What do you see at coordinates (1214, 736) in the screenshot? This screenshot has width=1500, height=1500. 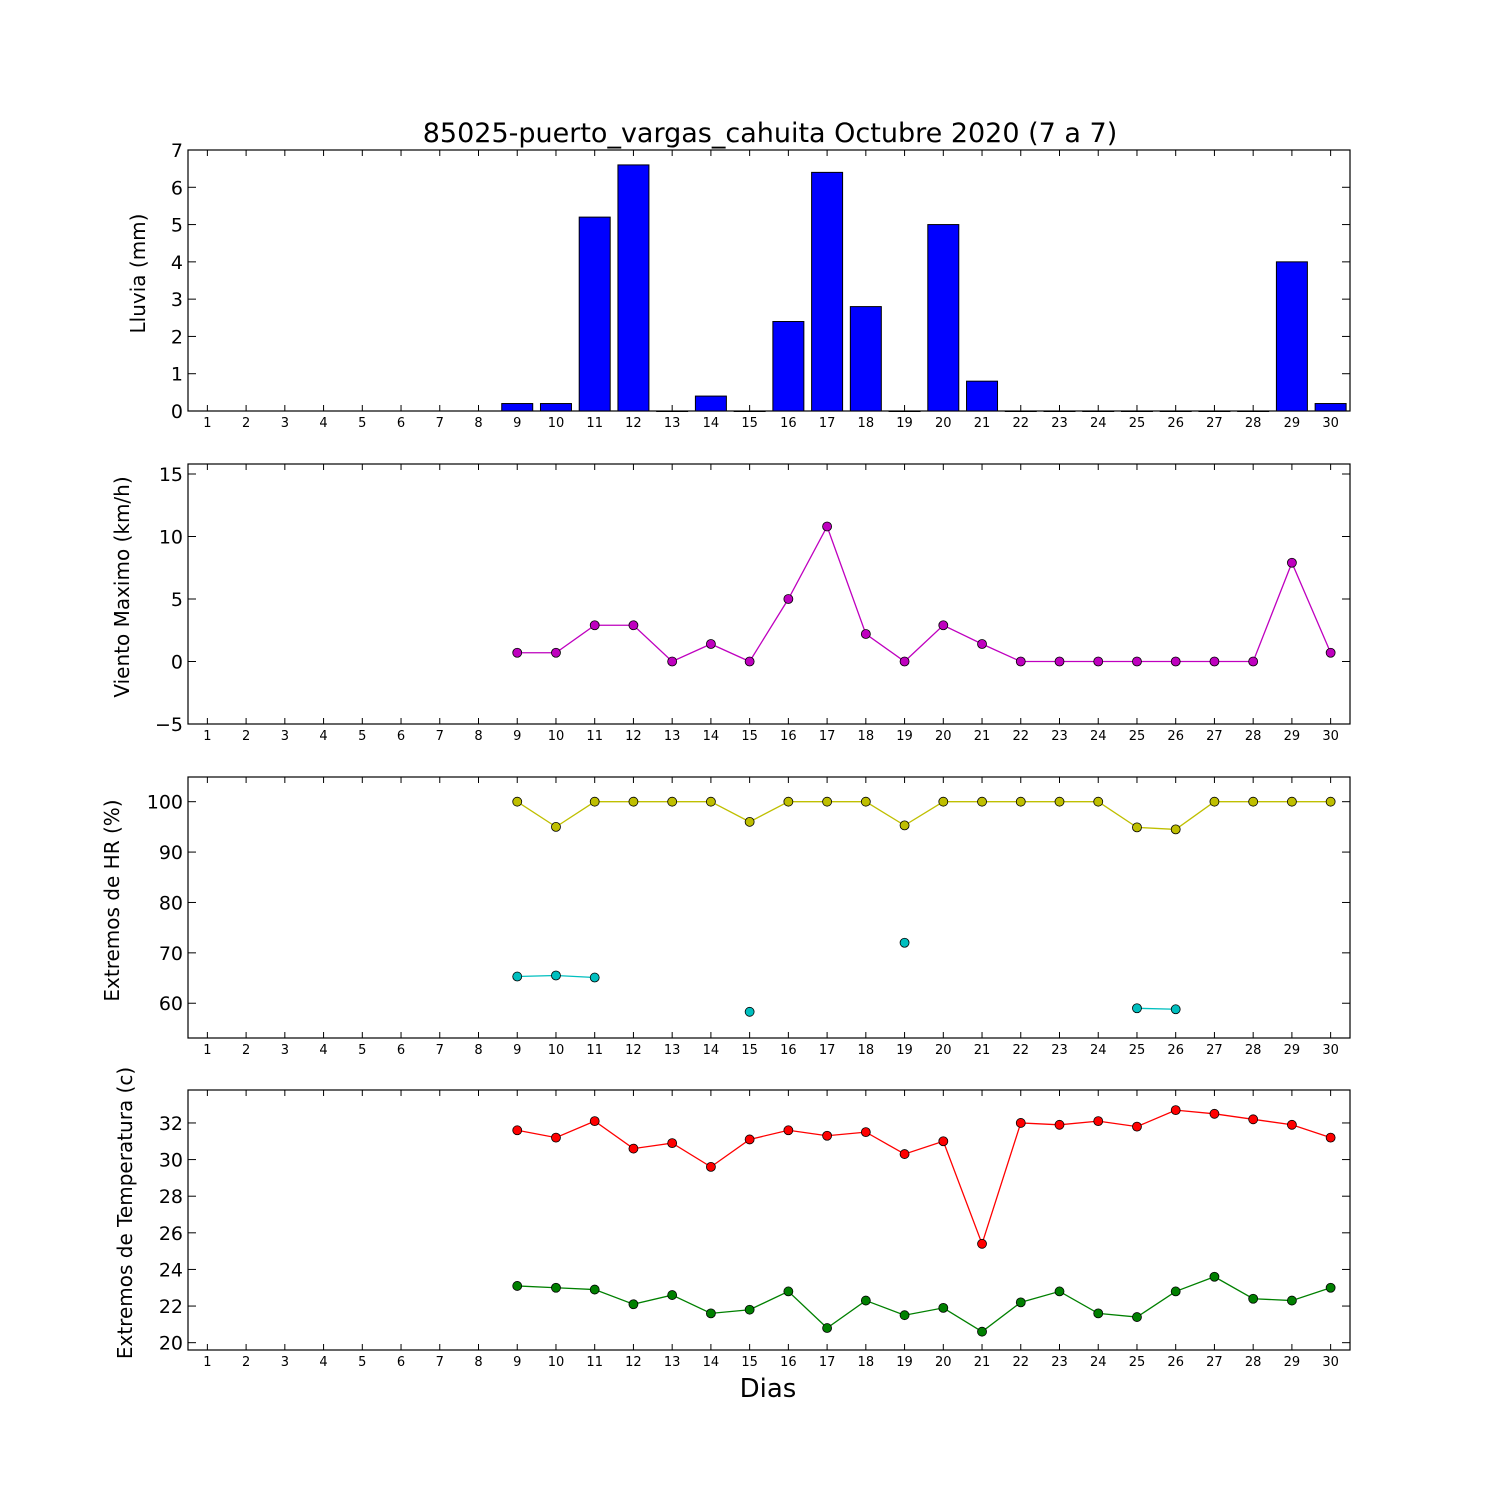 I see `x-tick-label: 27` at bounding box center [1214, 736].